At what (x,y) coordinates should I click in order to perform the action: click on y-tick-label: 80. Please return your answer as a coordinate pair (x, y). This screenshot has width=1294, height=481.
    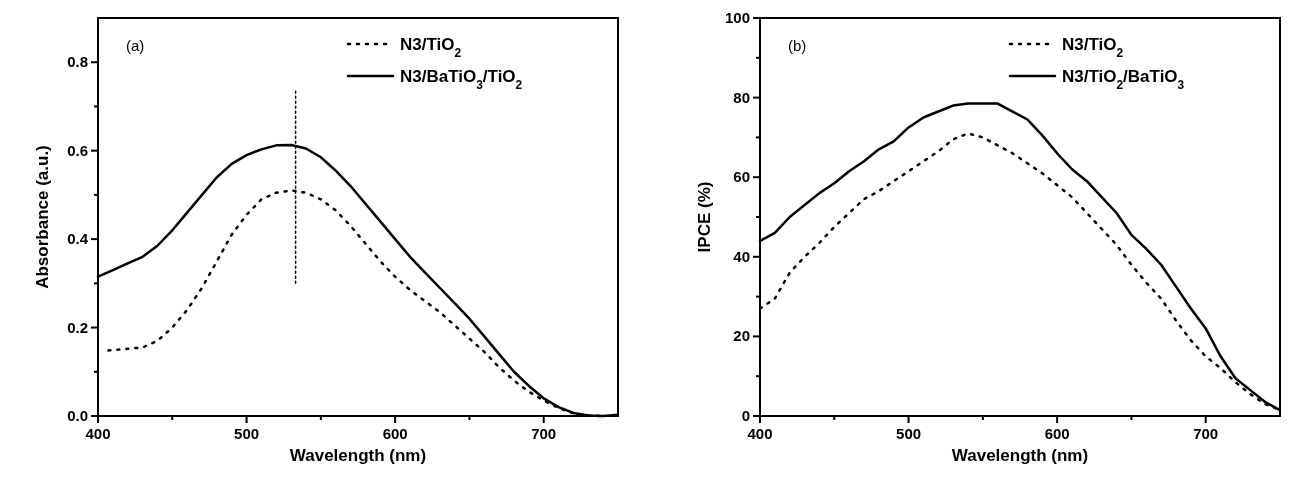
    Looking at the image, I should click on (741, 97).